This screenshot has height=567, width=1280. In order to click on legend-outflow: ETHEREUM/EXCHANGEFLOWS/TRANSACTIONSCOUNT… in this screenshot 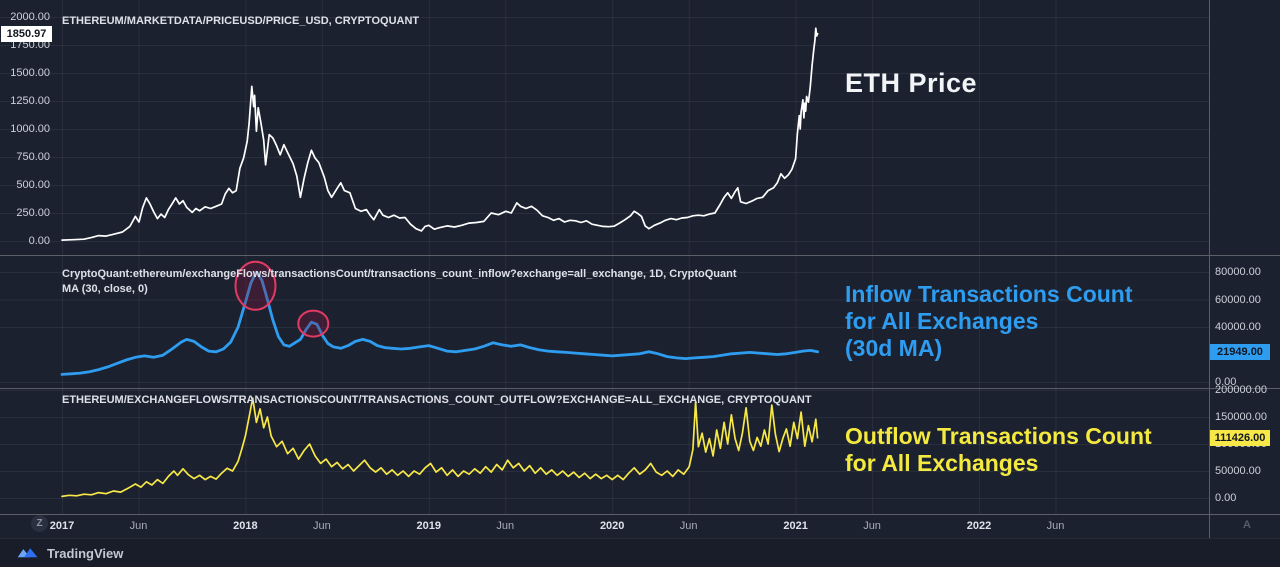, I will do `click(437, 400)`.